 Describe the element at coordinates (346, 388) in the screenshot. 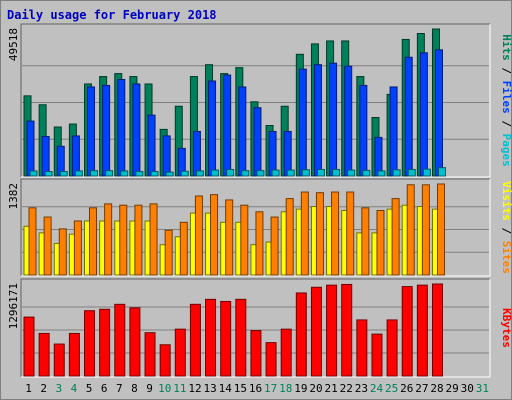

I see `day-label: 22` at that location.